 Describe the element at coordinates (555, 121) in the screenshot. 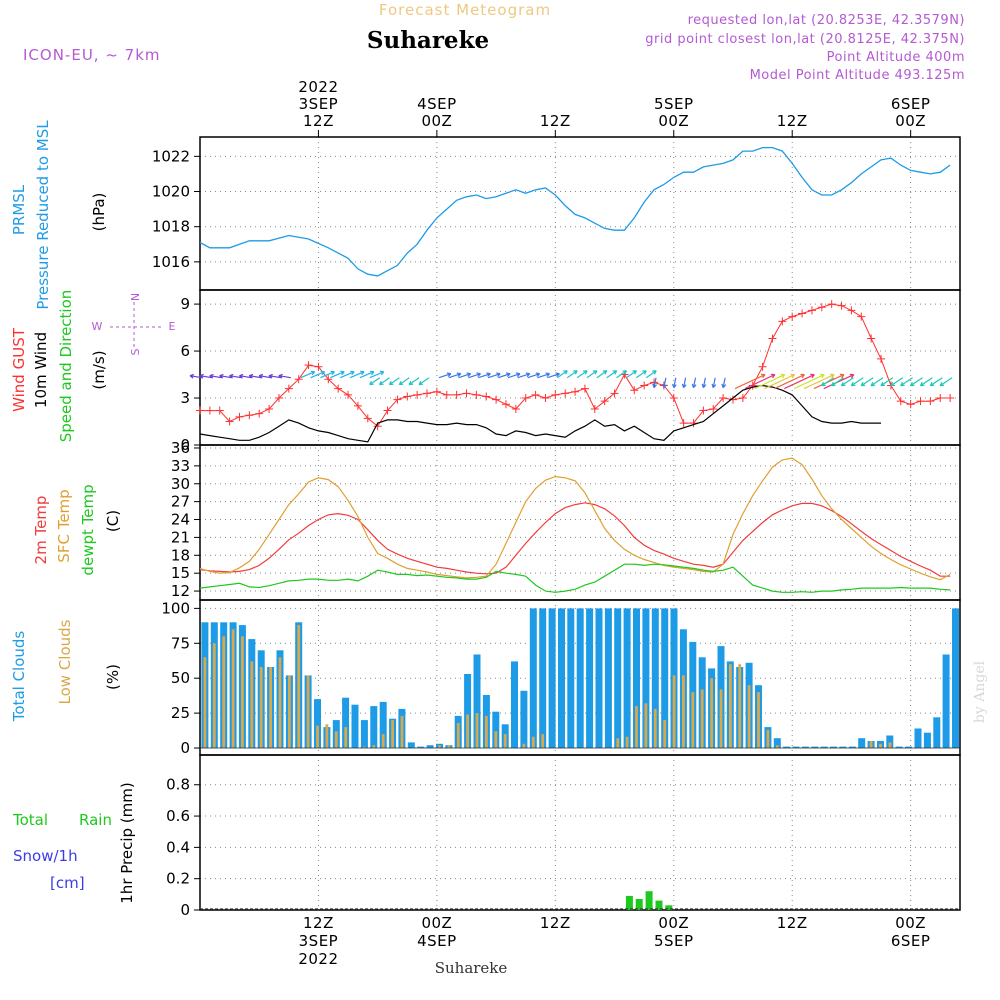

I see `top-axis-label: 12Z` at that location.